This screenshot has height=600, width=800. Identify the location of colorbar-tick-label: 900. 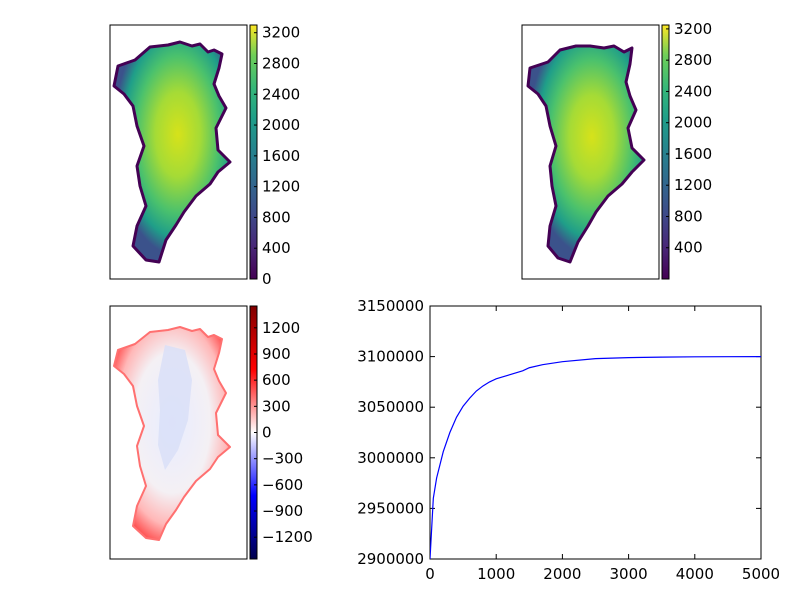
(276, 354).